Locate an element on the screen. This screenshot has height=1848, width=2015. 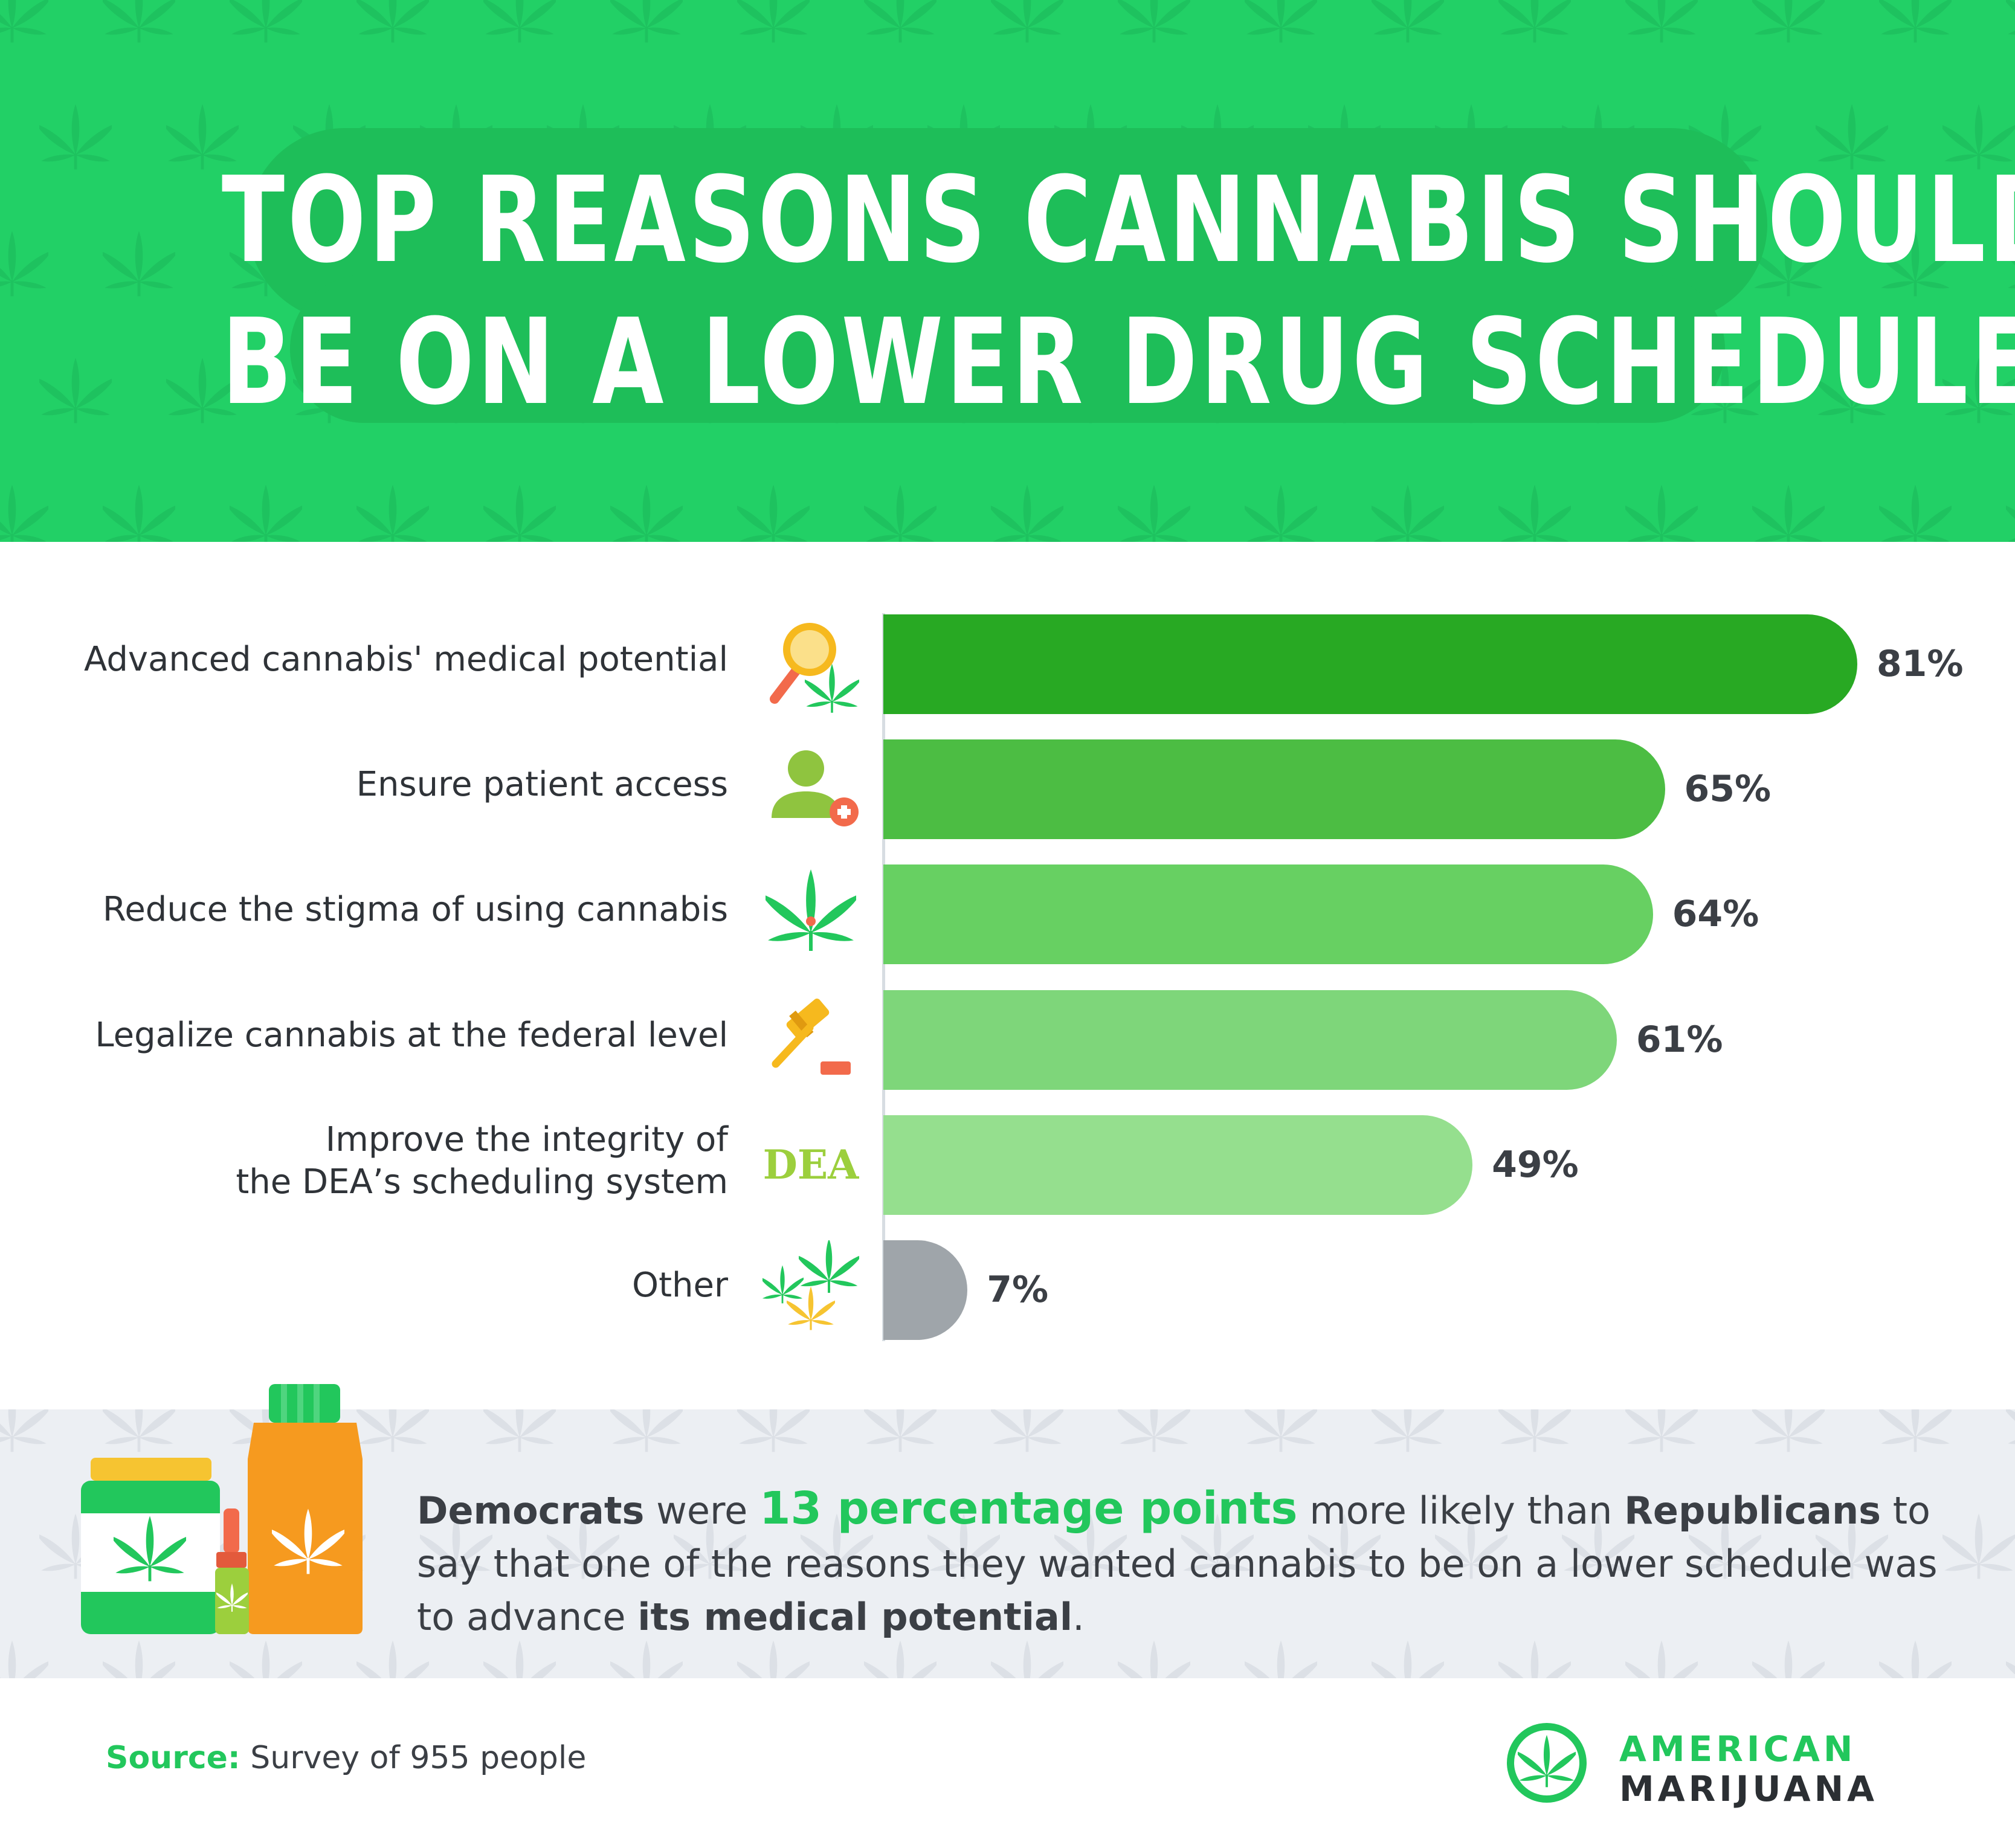
category-label-1: Ensure patient access is located at coordinates (542, 784).